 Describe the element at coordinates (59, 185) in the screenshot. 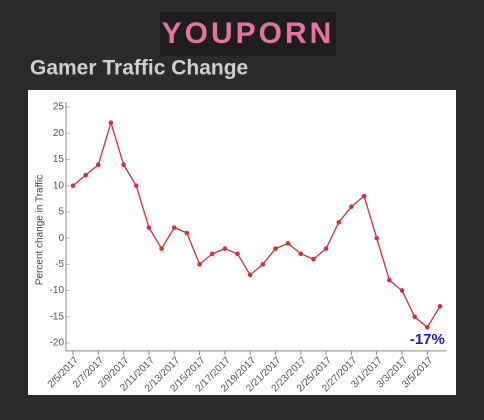

I see `y-tick-label: 10` at that location.